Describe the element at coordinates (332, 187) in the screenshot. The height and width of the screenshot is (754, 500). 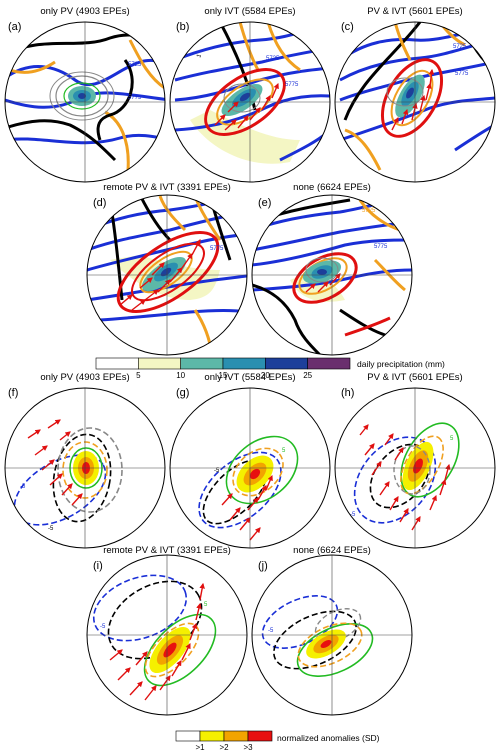
I see `panel-e-title: none (6624 EPEs)` at that location.